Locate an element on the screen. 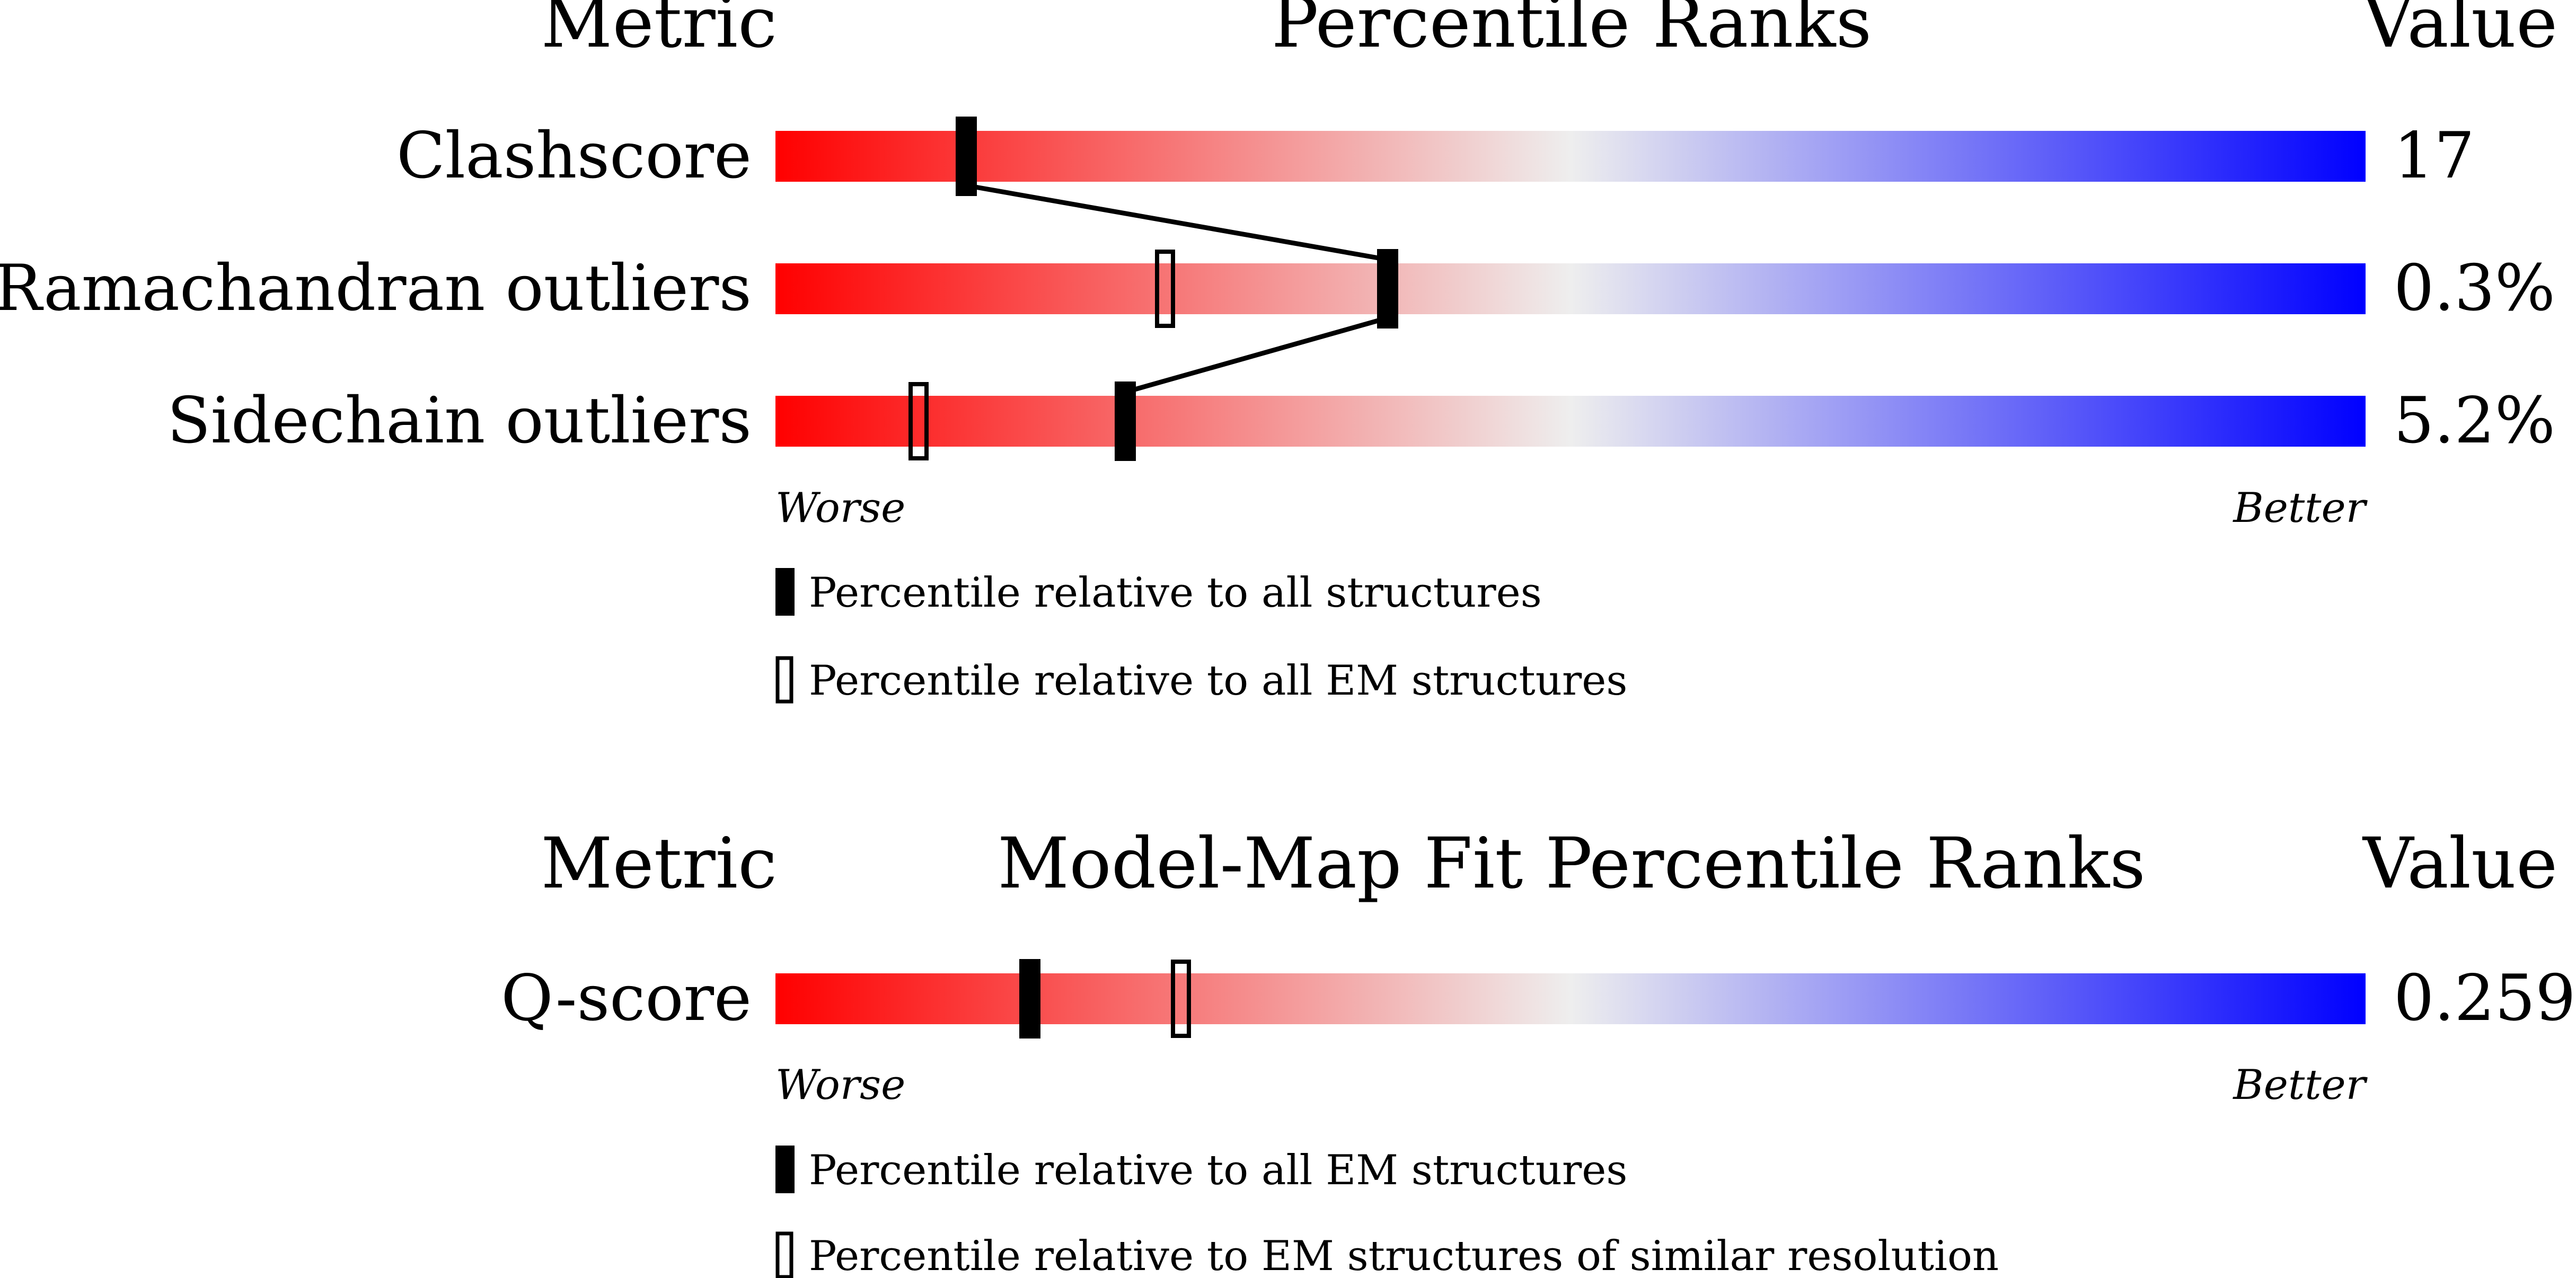 The height and width of the screenshot is (1278, 2576). value-header-2: Value is located at coordinates (2459, 863).